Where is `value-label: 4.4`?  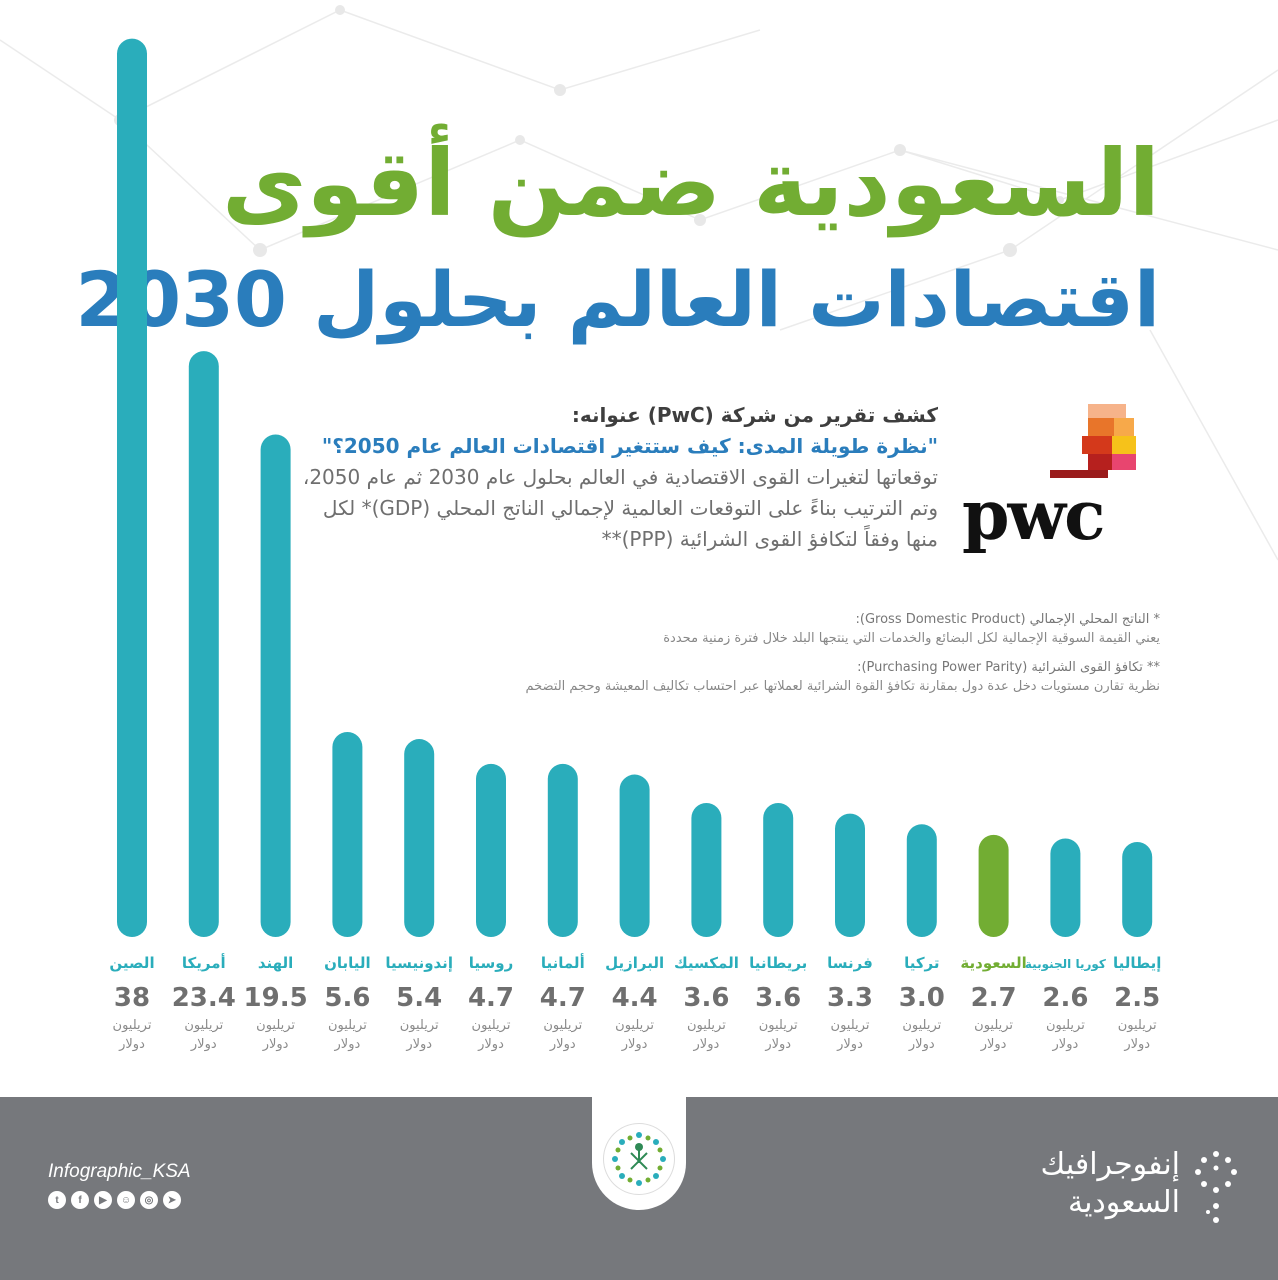
value-label: 4.4 is located at coordinates (635, 998).